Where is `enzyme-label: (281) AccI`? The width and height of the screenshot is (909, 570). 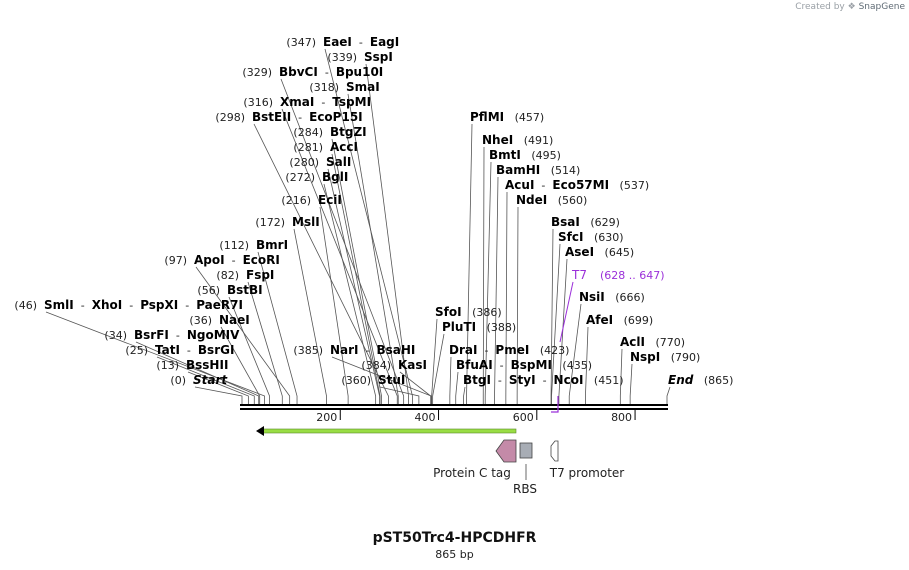 enzyme-label: (281) AccI is located at coordinates (325, 147).